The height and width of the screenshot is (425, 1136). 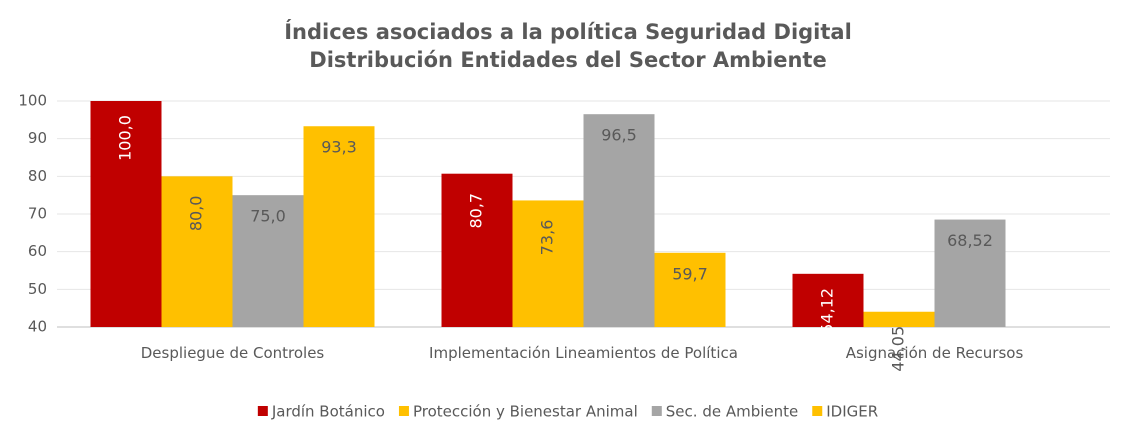 I want to click on y-tick-label: 60, so click(x=37, y=251).